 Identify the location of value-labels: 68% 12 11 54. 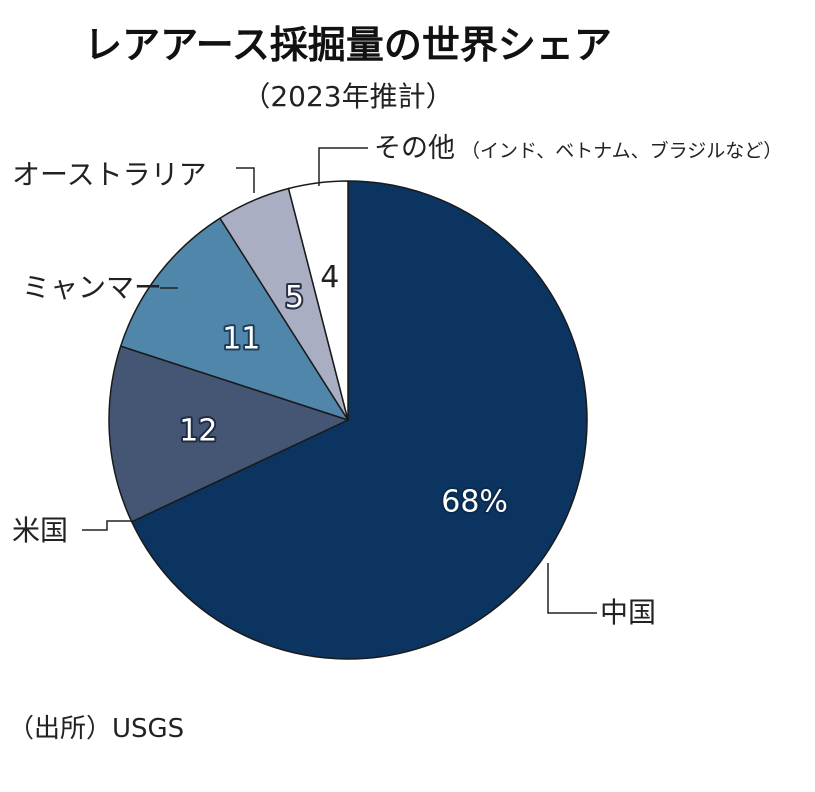
(343, 390).